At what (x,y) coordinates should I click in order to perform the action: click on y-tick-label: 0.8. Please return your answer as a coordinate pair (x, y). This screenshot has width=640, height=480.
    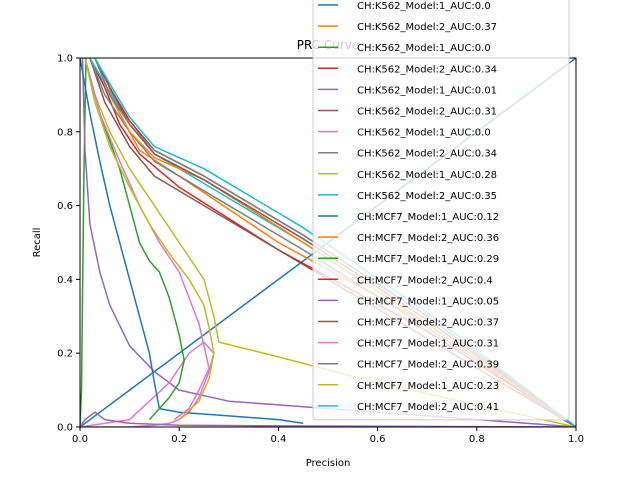
    Looking at the image, I should click on (65, 132).